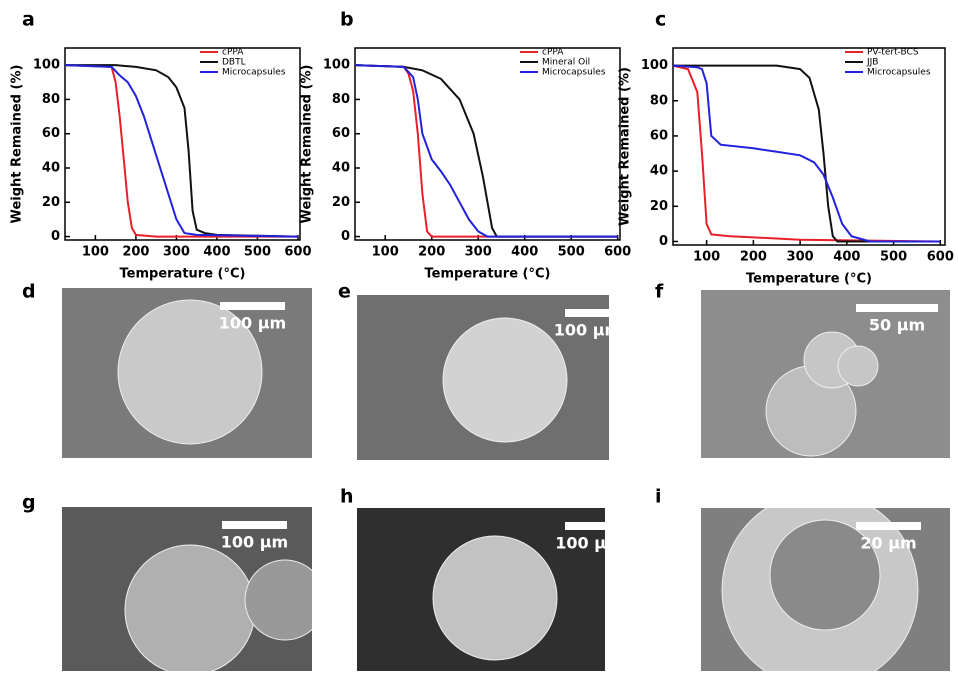 The image size is (958, 675). I want to click on panel-label: a, so click(28, 20).